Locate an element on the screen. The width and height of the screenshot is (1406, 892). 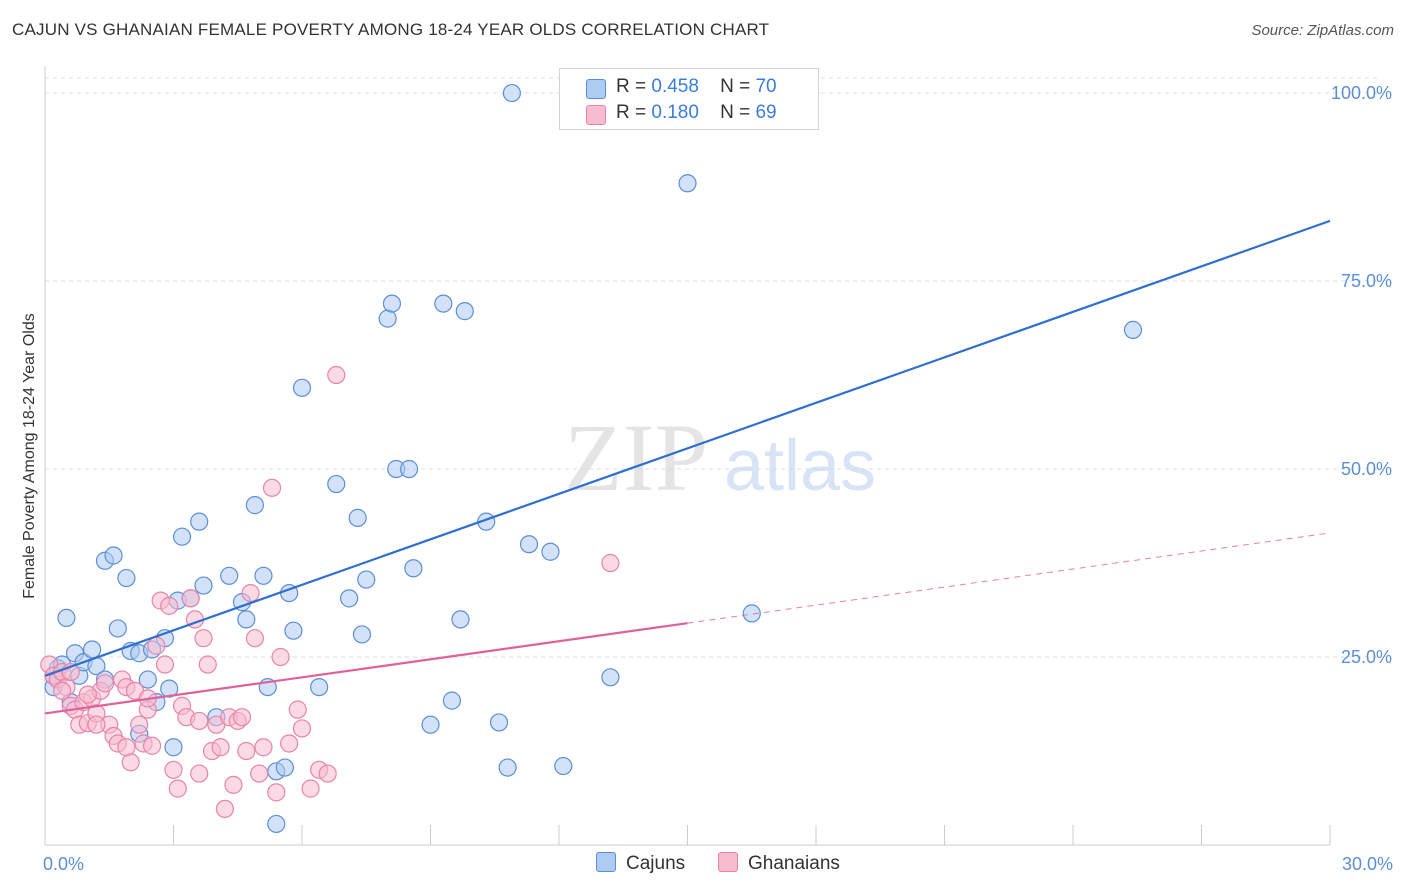
correlation-legend: R = 0.458 N = 70 R = 0.180 N = 69 is located at coordinates (689, 99).